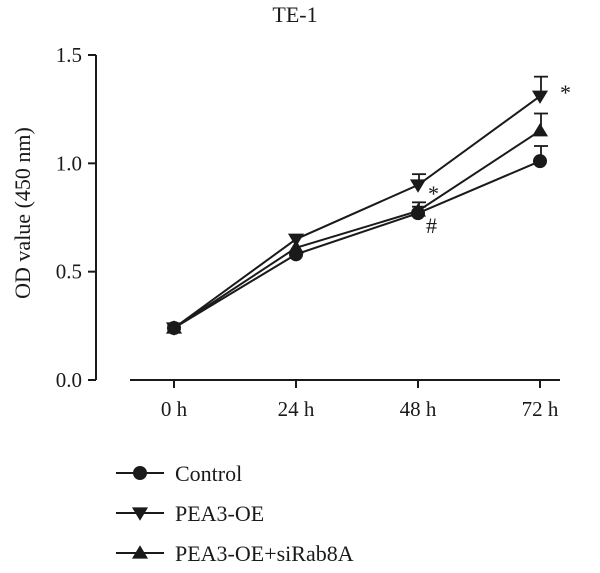 The width and height of the screenshot is (600, 573). I want to click on annotation-hash: #, so click(431, 225).